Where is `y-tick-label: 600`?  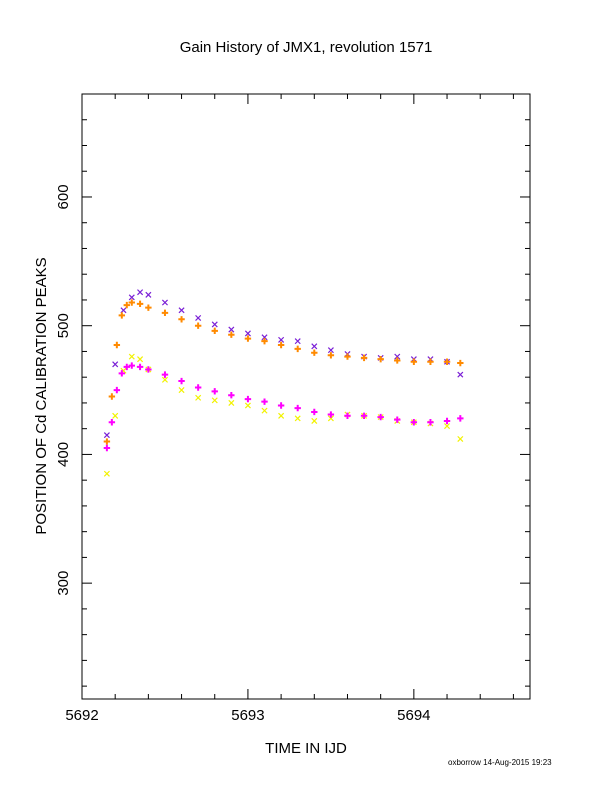 y-tick-label: 600 is located at coordinates (63, 196).